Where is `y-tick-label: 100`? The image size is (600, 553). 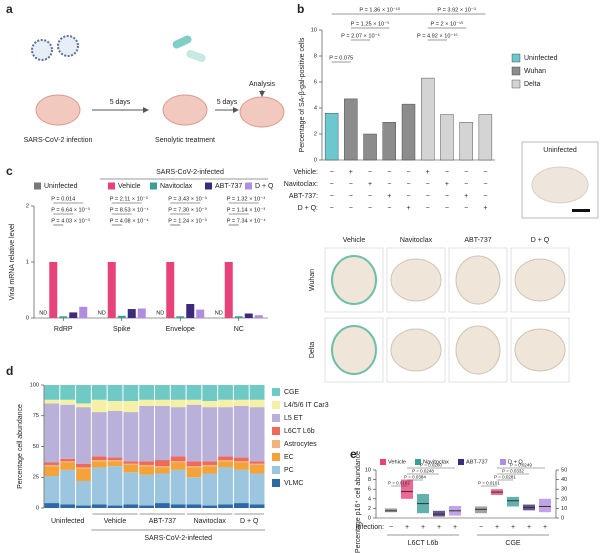
y-tick-label: 100 is located at coordinates (34, 385).